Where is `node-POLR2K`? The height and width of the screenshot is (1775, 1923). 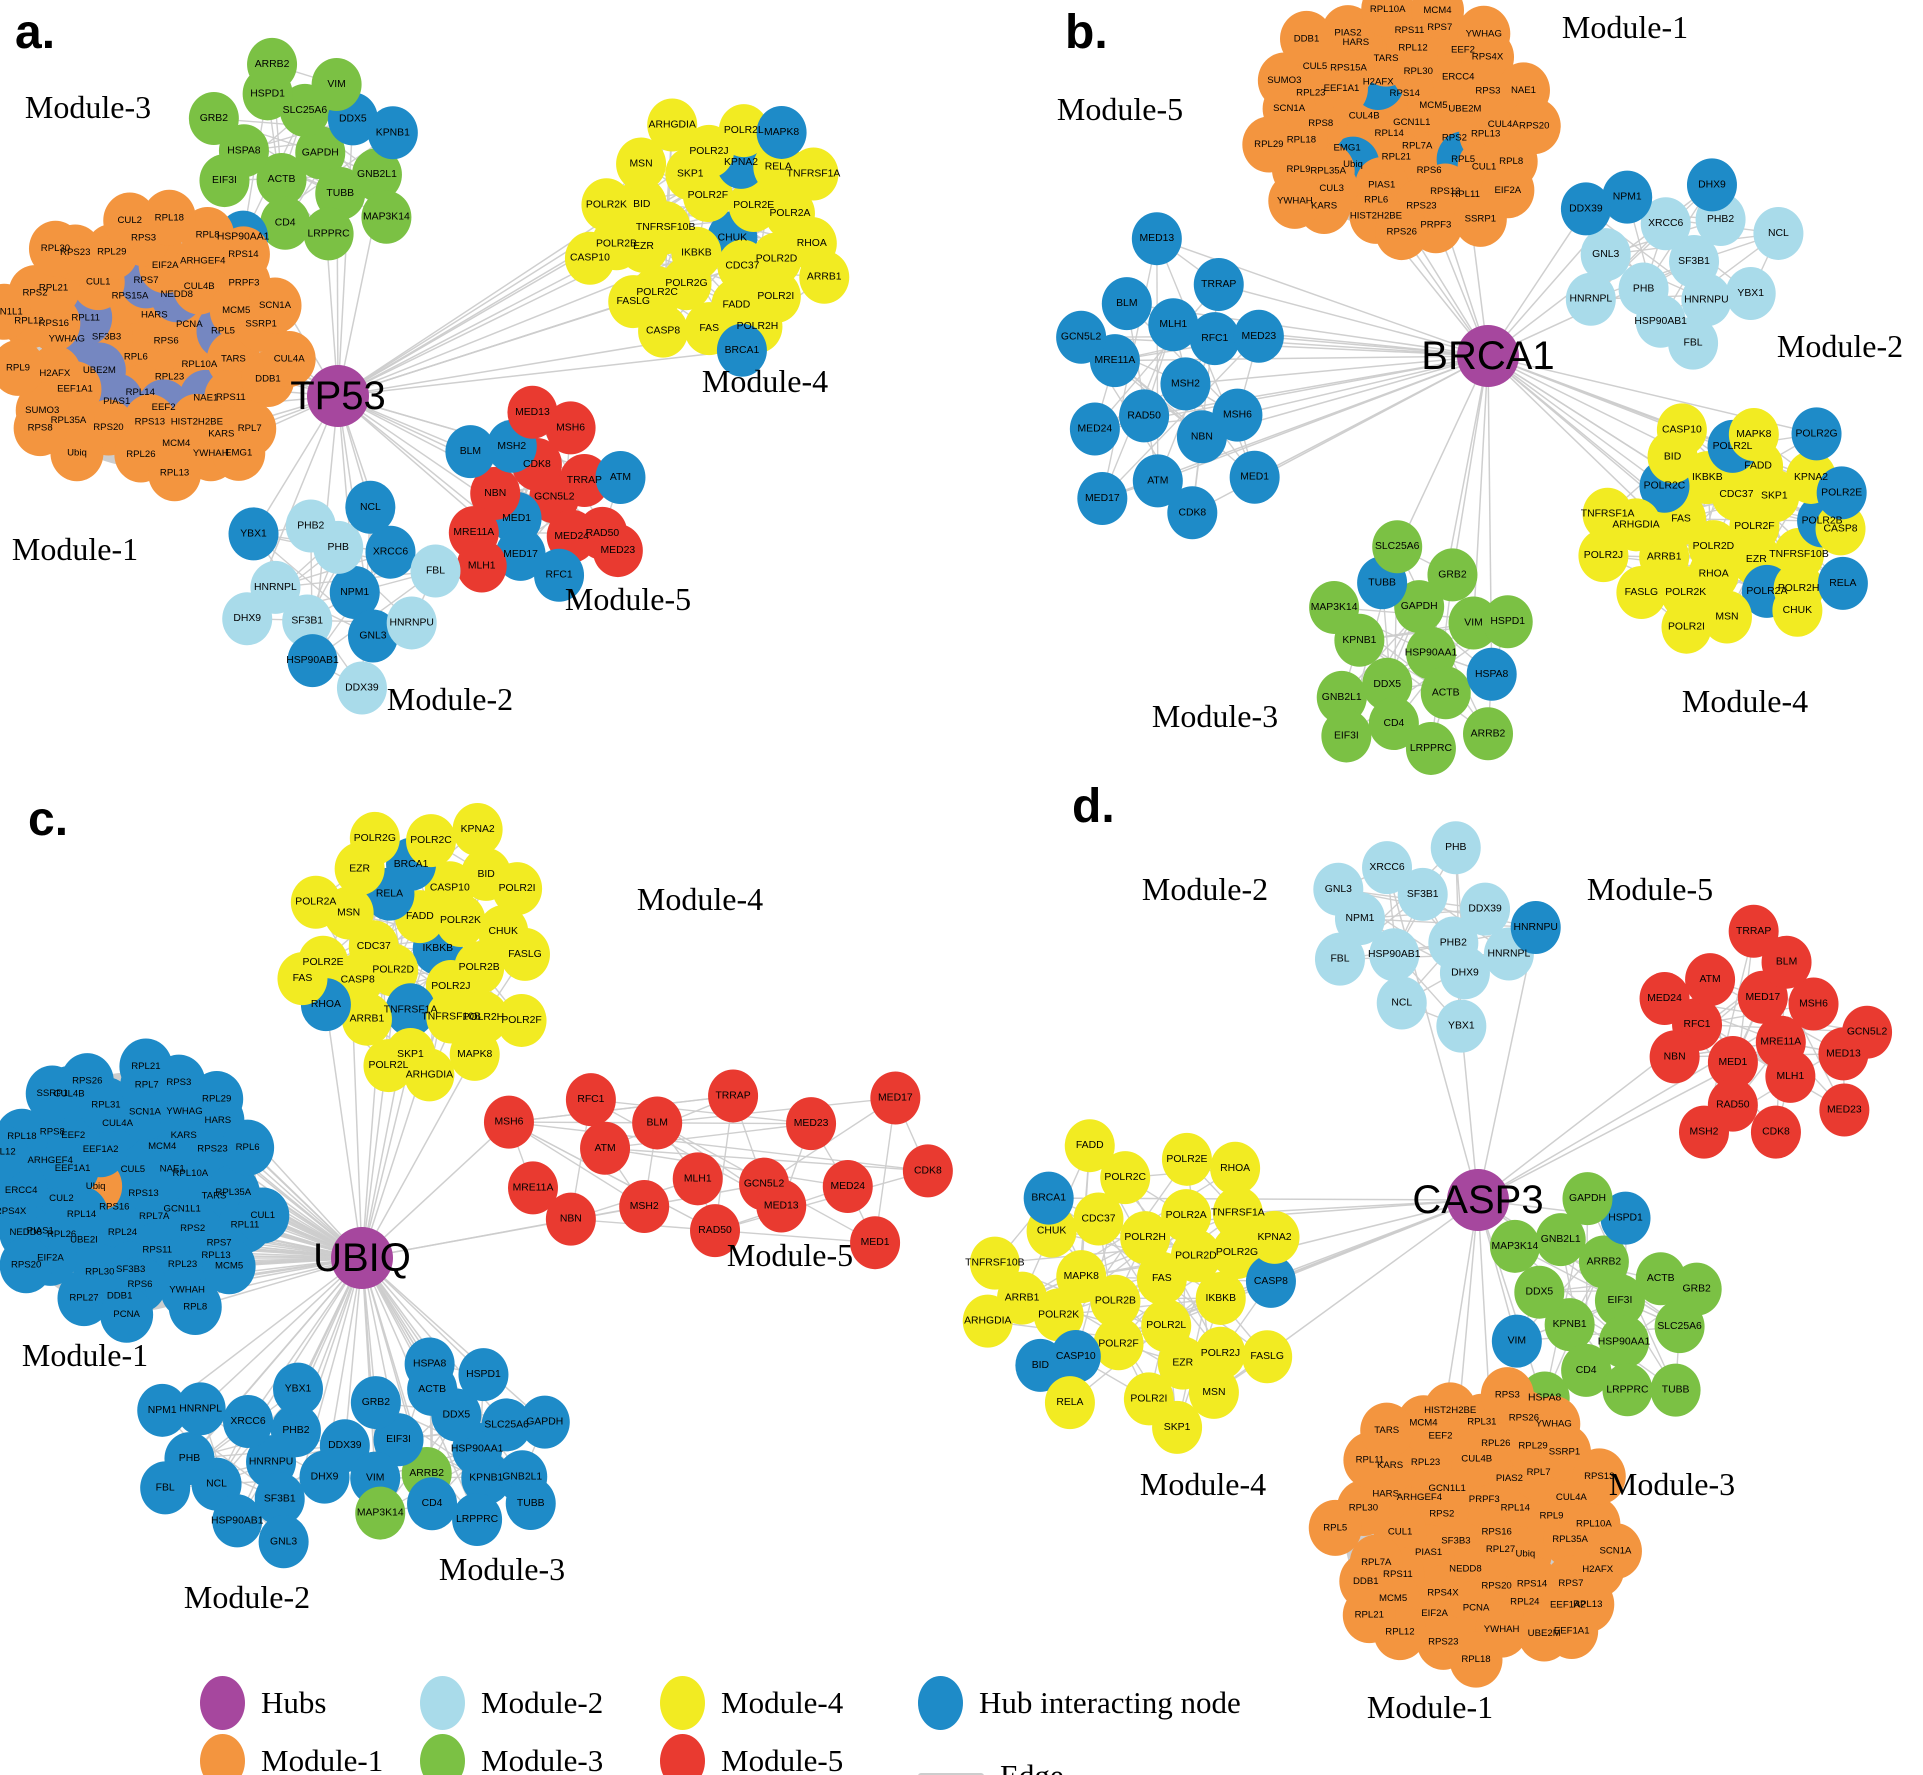
node-POLR2K is located at coordinates (606, 205).